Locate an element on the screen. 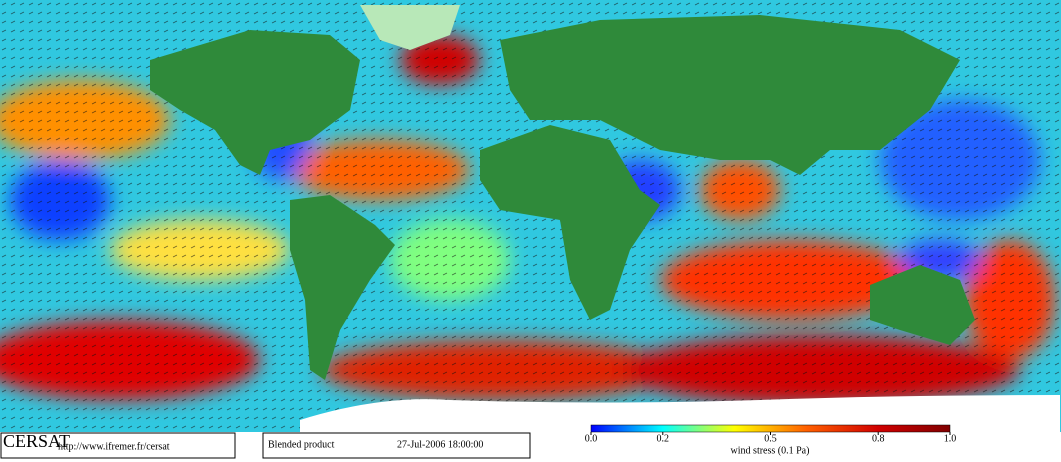 The image size is (1061, 462). colorbar-tick-label: 0.8 is located at coordinates (878, 438).